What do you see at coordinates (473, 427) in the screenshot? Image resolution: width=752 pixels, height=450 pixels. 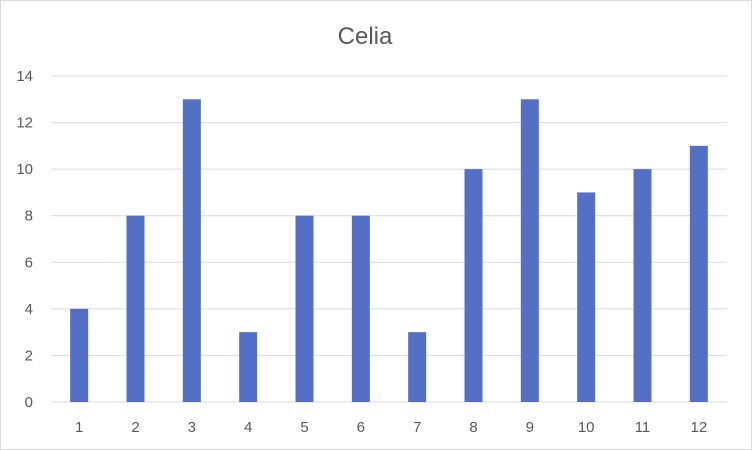 I see `x-tick-label: 8` at bounding box center [473, 427].